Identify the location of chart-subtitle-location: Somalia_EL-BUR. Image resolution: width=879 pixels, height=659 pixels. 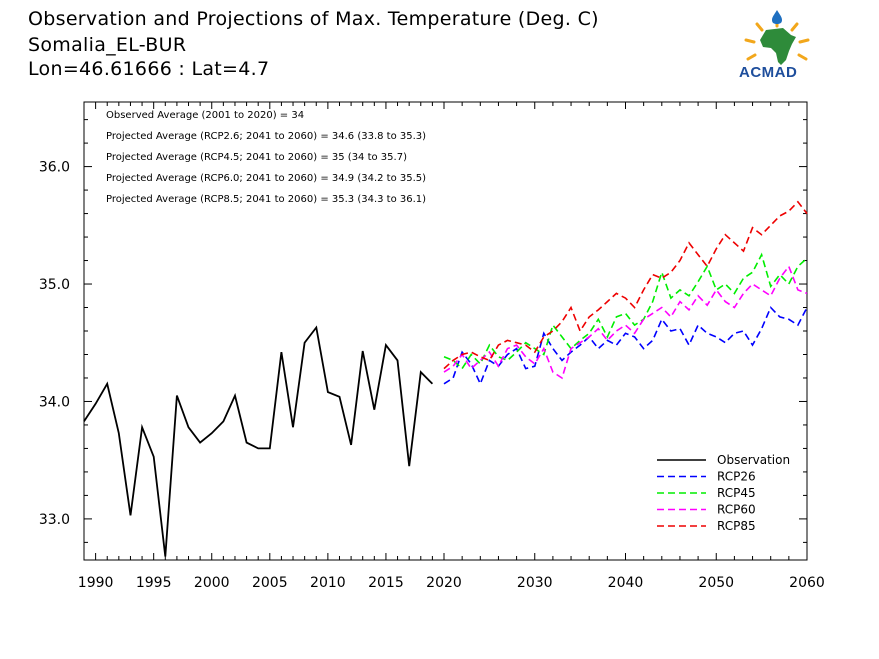
(107, 45).